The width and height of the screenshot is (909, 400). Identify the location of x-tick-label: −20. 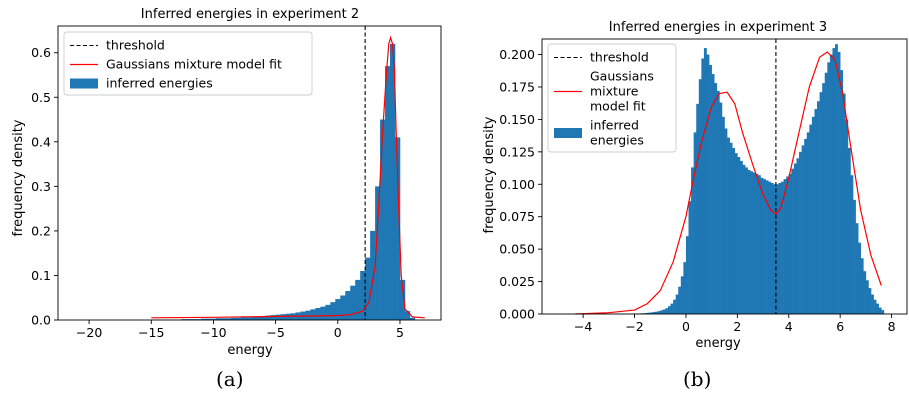
(89, 332).